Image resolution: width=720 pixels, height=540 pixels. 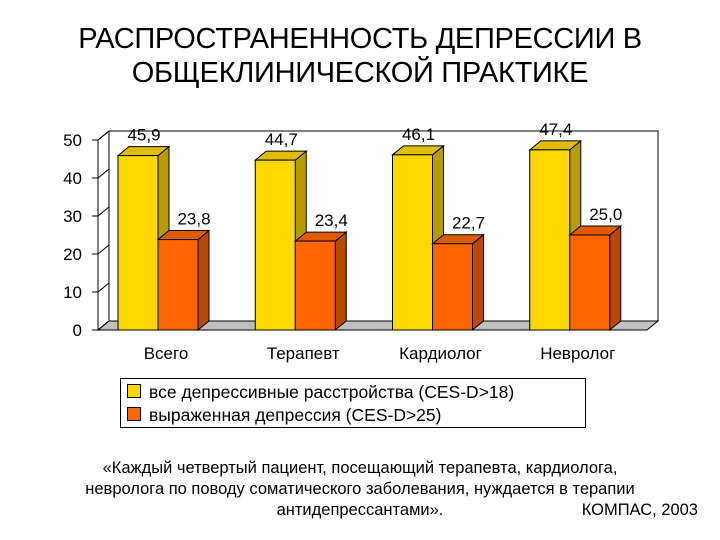 I want to click on title-line-1: РАСПРОСТРАНЕННОСТЬ ДЕПРЕССИИ В, so click(x=360, y=39).